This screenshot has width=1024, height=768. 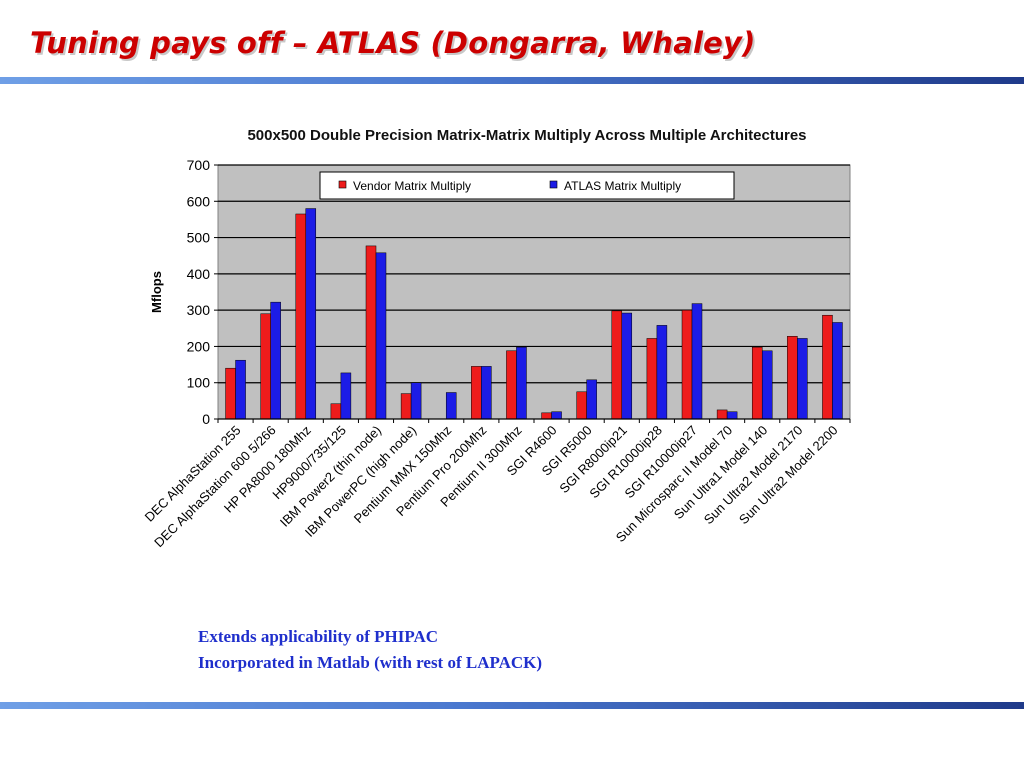 What do you see at coordinates (318, 636) in the screenshot?
I see `note-line: Extends applicability of PHIPAC` at bounding box center [318, 636].